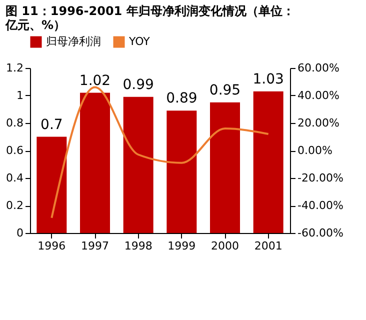  Describe the element at coordinates (139, 41) in the screenshot. I see `legend-label: YOY` at that location.